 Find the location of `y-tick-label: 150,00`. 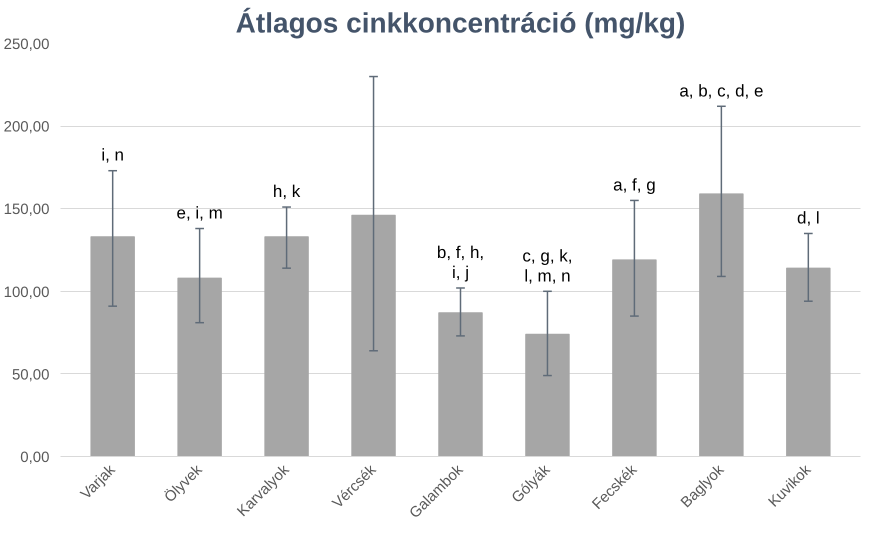

y-tick-label: 150,00 is located at coordinates (27, 209).